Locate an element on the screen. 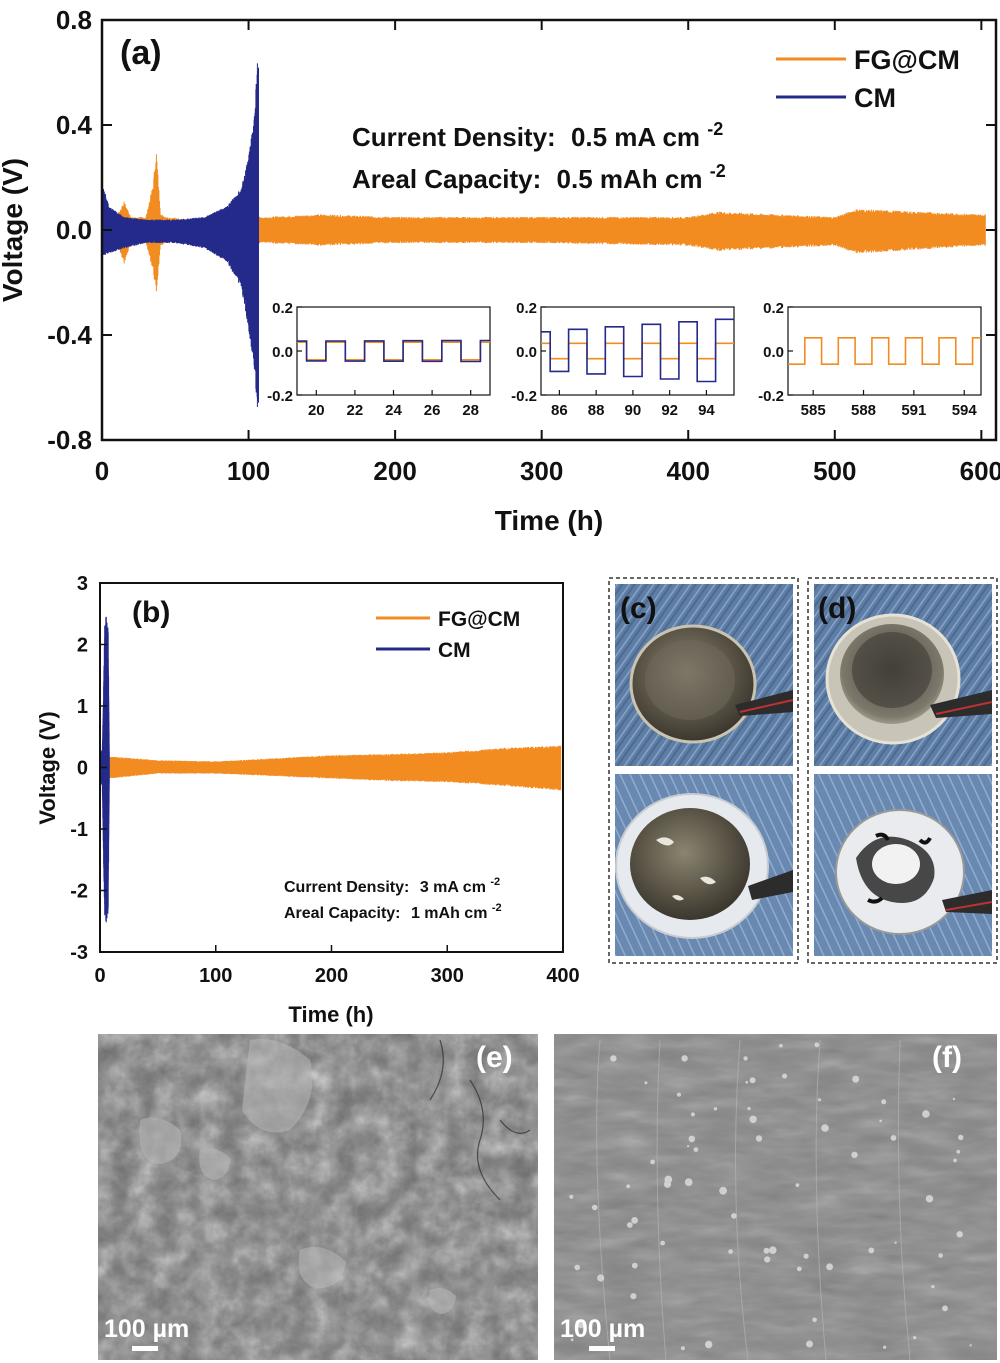 Image resolution: width=1000 pixels, height=1363 pixels. chart-a-areal-capacity-value: 0.5 mAh cm is located at coordinates (630, 179).